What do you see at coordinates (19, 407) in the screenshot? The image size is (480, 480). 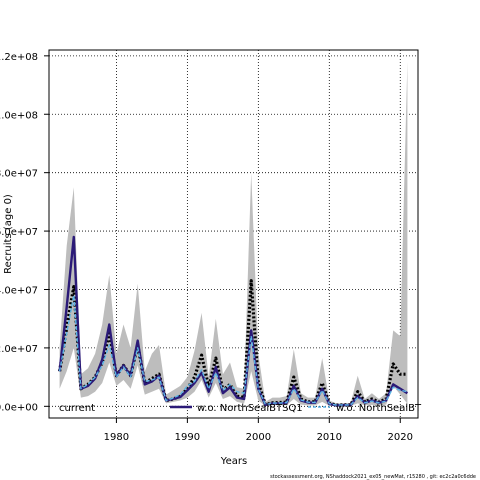 I see `y-tick-label: 0.0e+00` at bounding box center [19, 407].